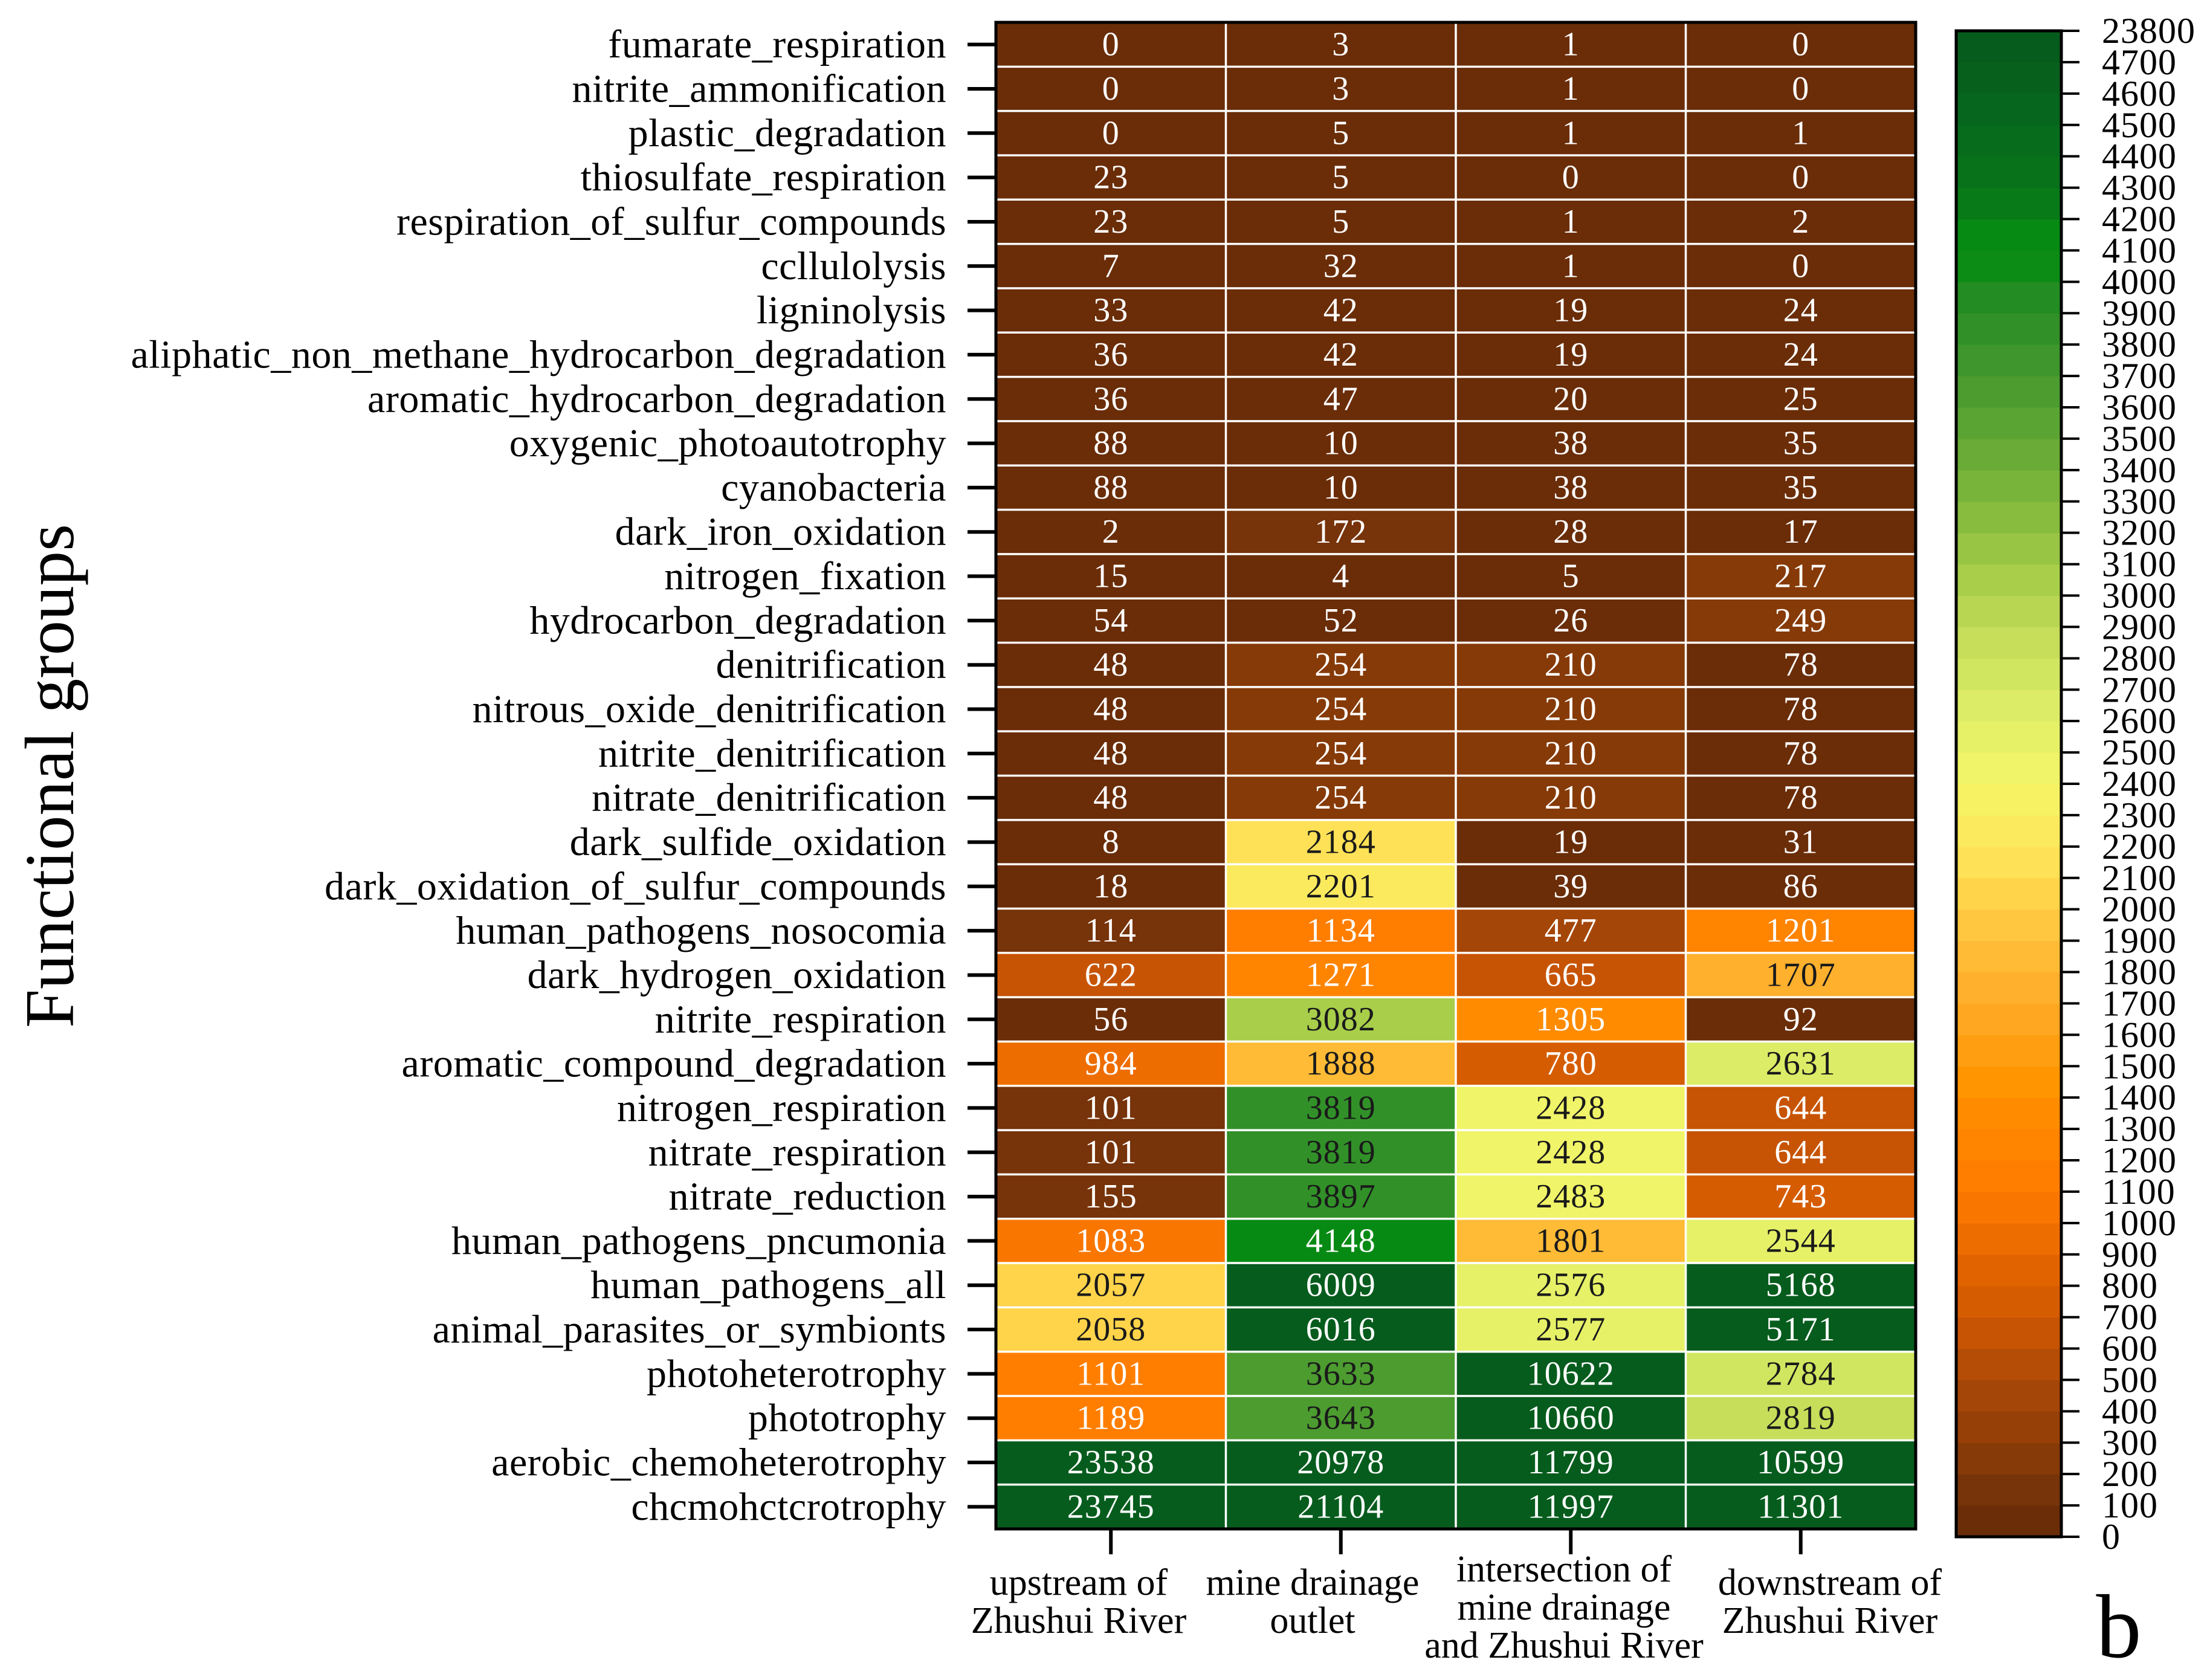 This screenshot has height=1680, width=2210. I want to click on y-tick-label: thiosulfate_respiration, so click(763, 177).